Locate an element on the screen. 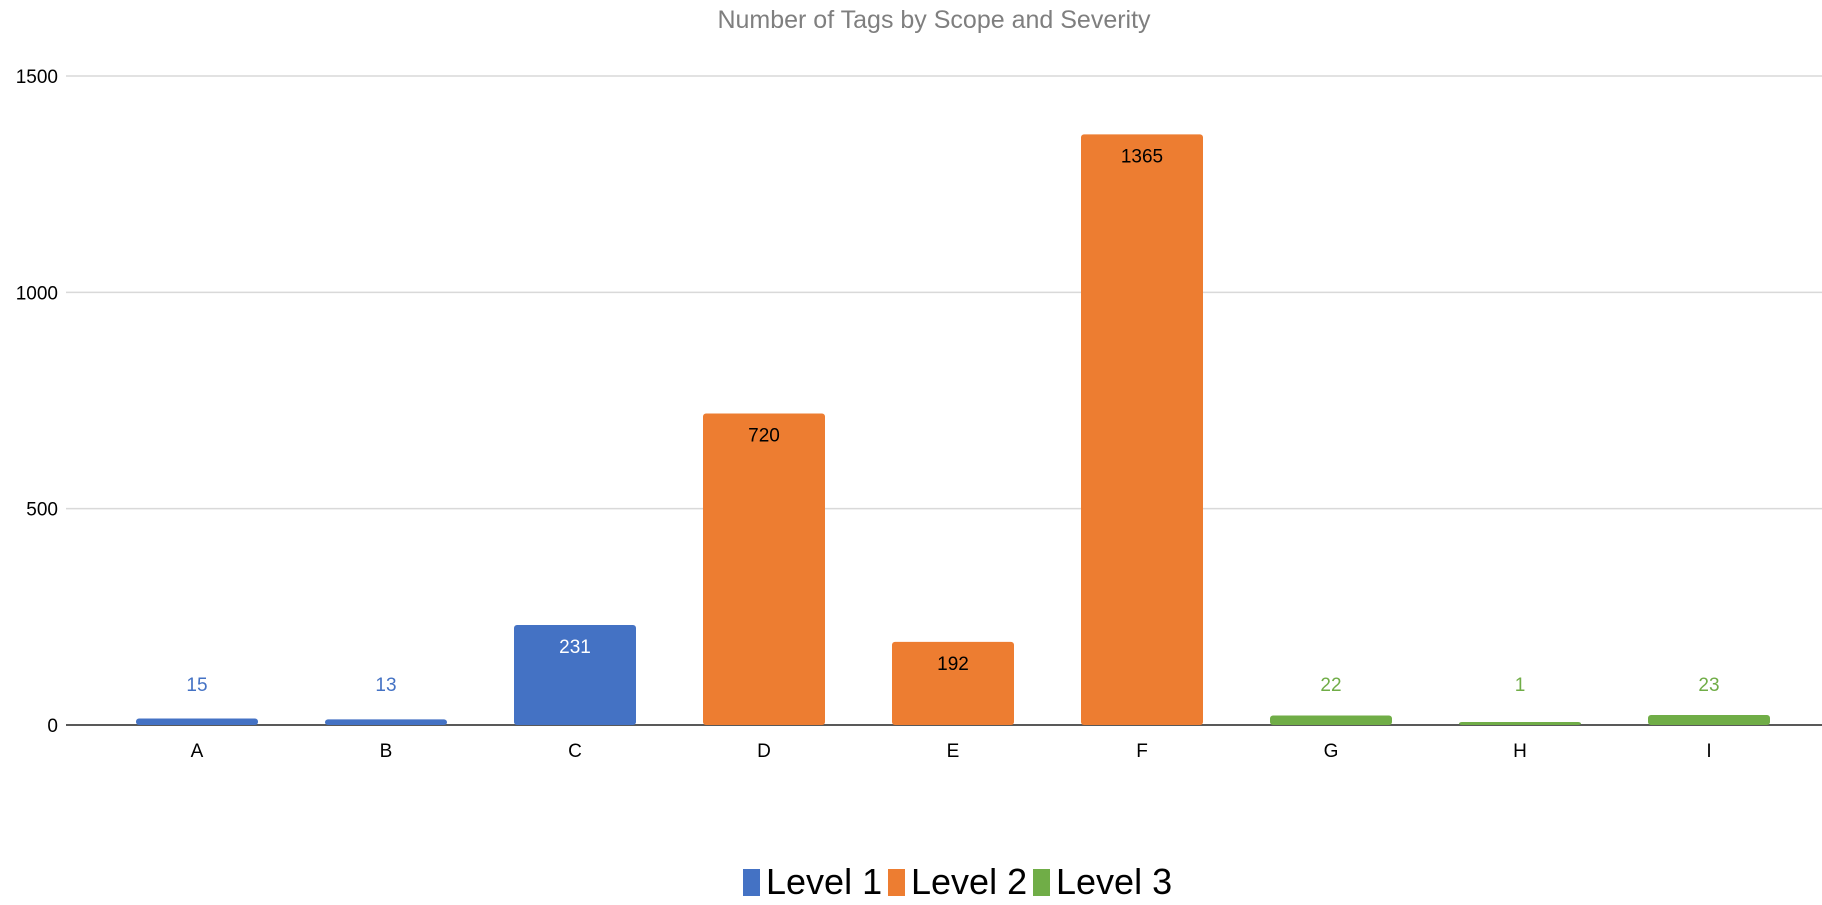 The image size is (1822, 905). legend-label: Level 2 is located at coordinates (969, 880).